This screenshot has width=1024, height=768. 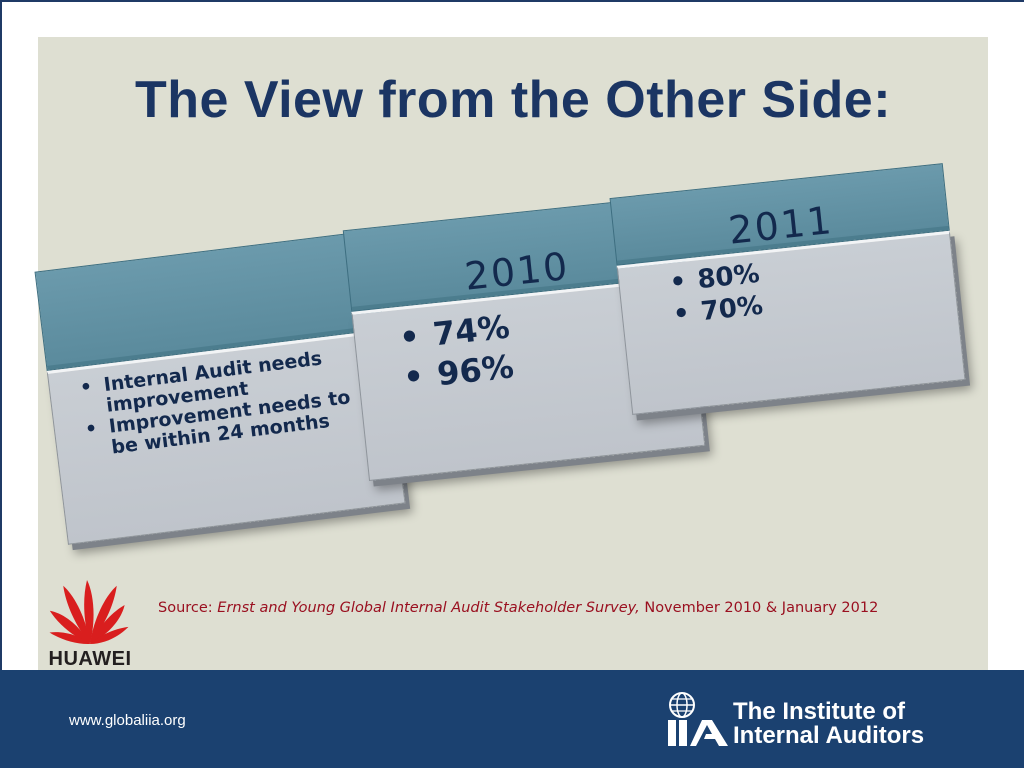 I want to click on slide-title: The View from the Other Side:, so click(x=513, y=100).